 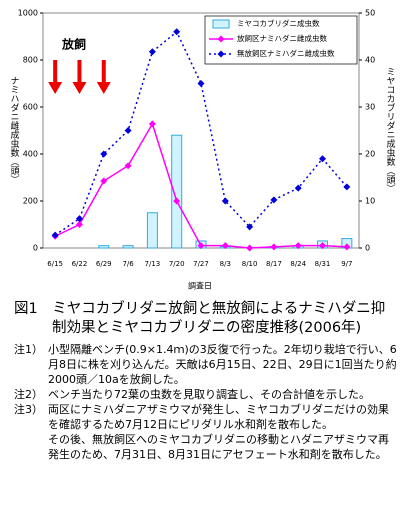 I want to click on x-tick-label: 6/15, so click(x=55, y=264).